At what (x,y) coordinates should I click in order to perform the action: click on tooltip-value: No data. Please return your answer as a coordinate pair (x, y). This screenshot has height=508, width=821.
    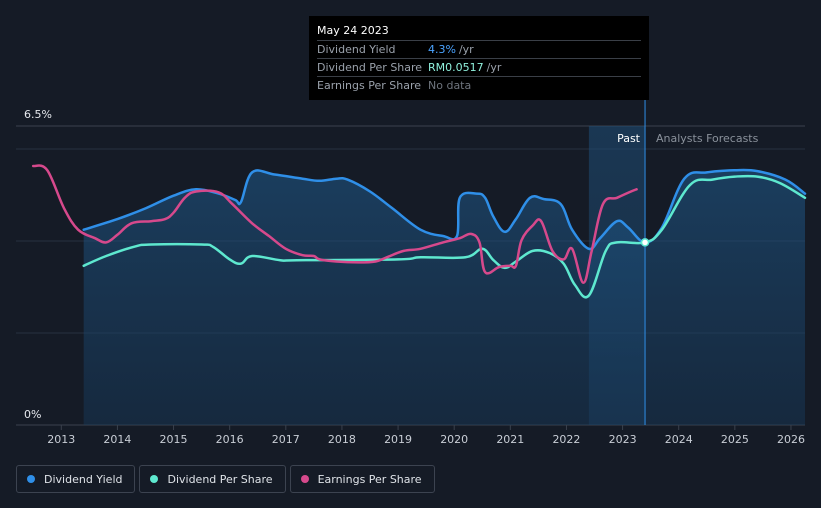
    Looking at the image, I should click on (450, 85).